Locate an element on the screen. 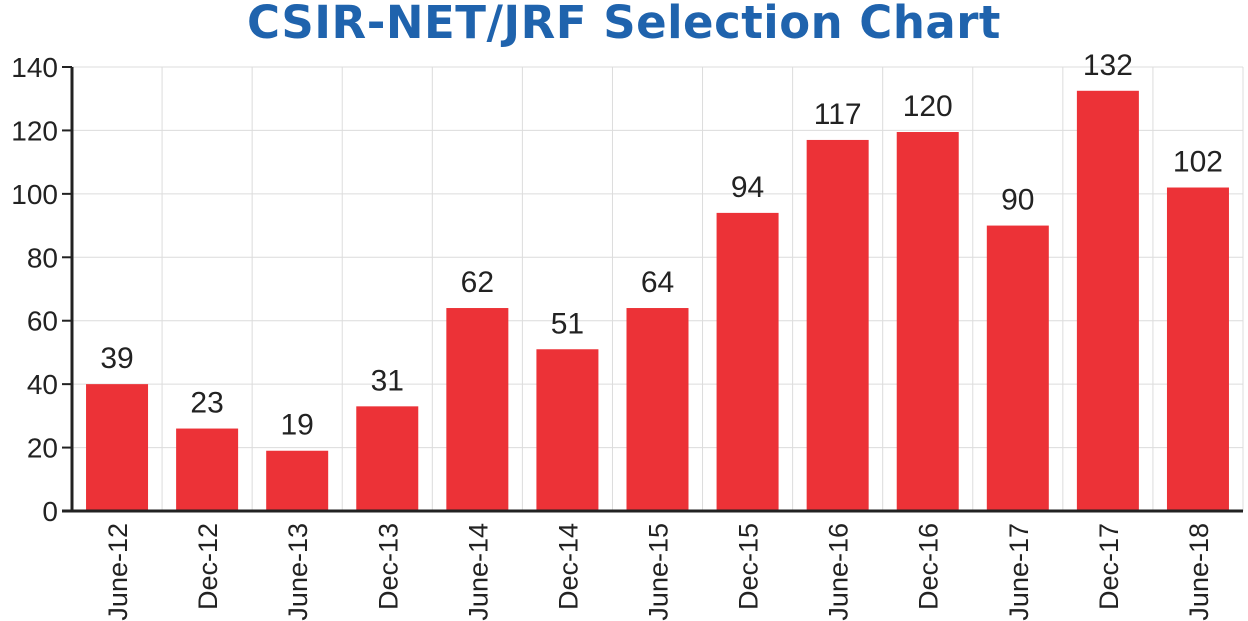 This screenshot has height=621, width=1248. y-tick-label: 60 is located at coordinates (42, 321).